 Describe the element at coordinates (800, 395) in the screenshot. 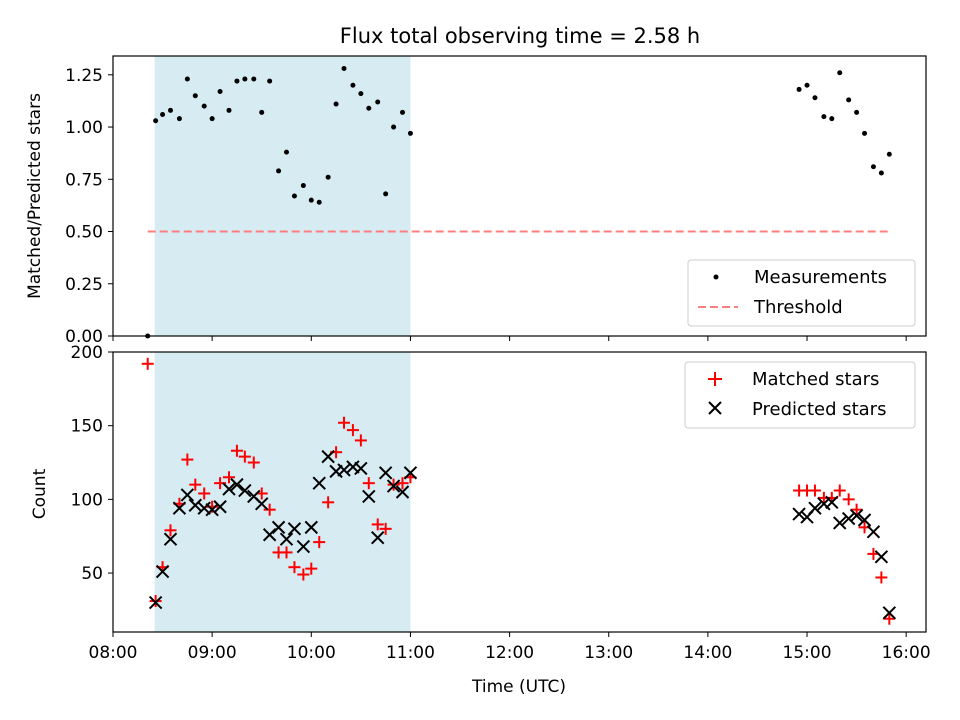

I see `bottom-legend: Matched stars Predicted stars` at that location.